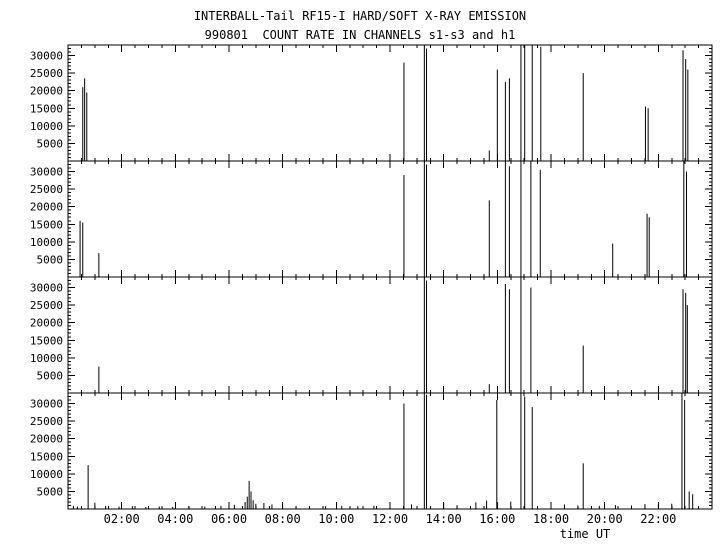  What do you see at coordinates (175, 519) in the screenshot?
I see `x-tick-label: 04:00` at bounding box center [175, 519].